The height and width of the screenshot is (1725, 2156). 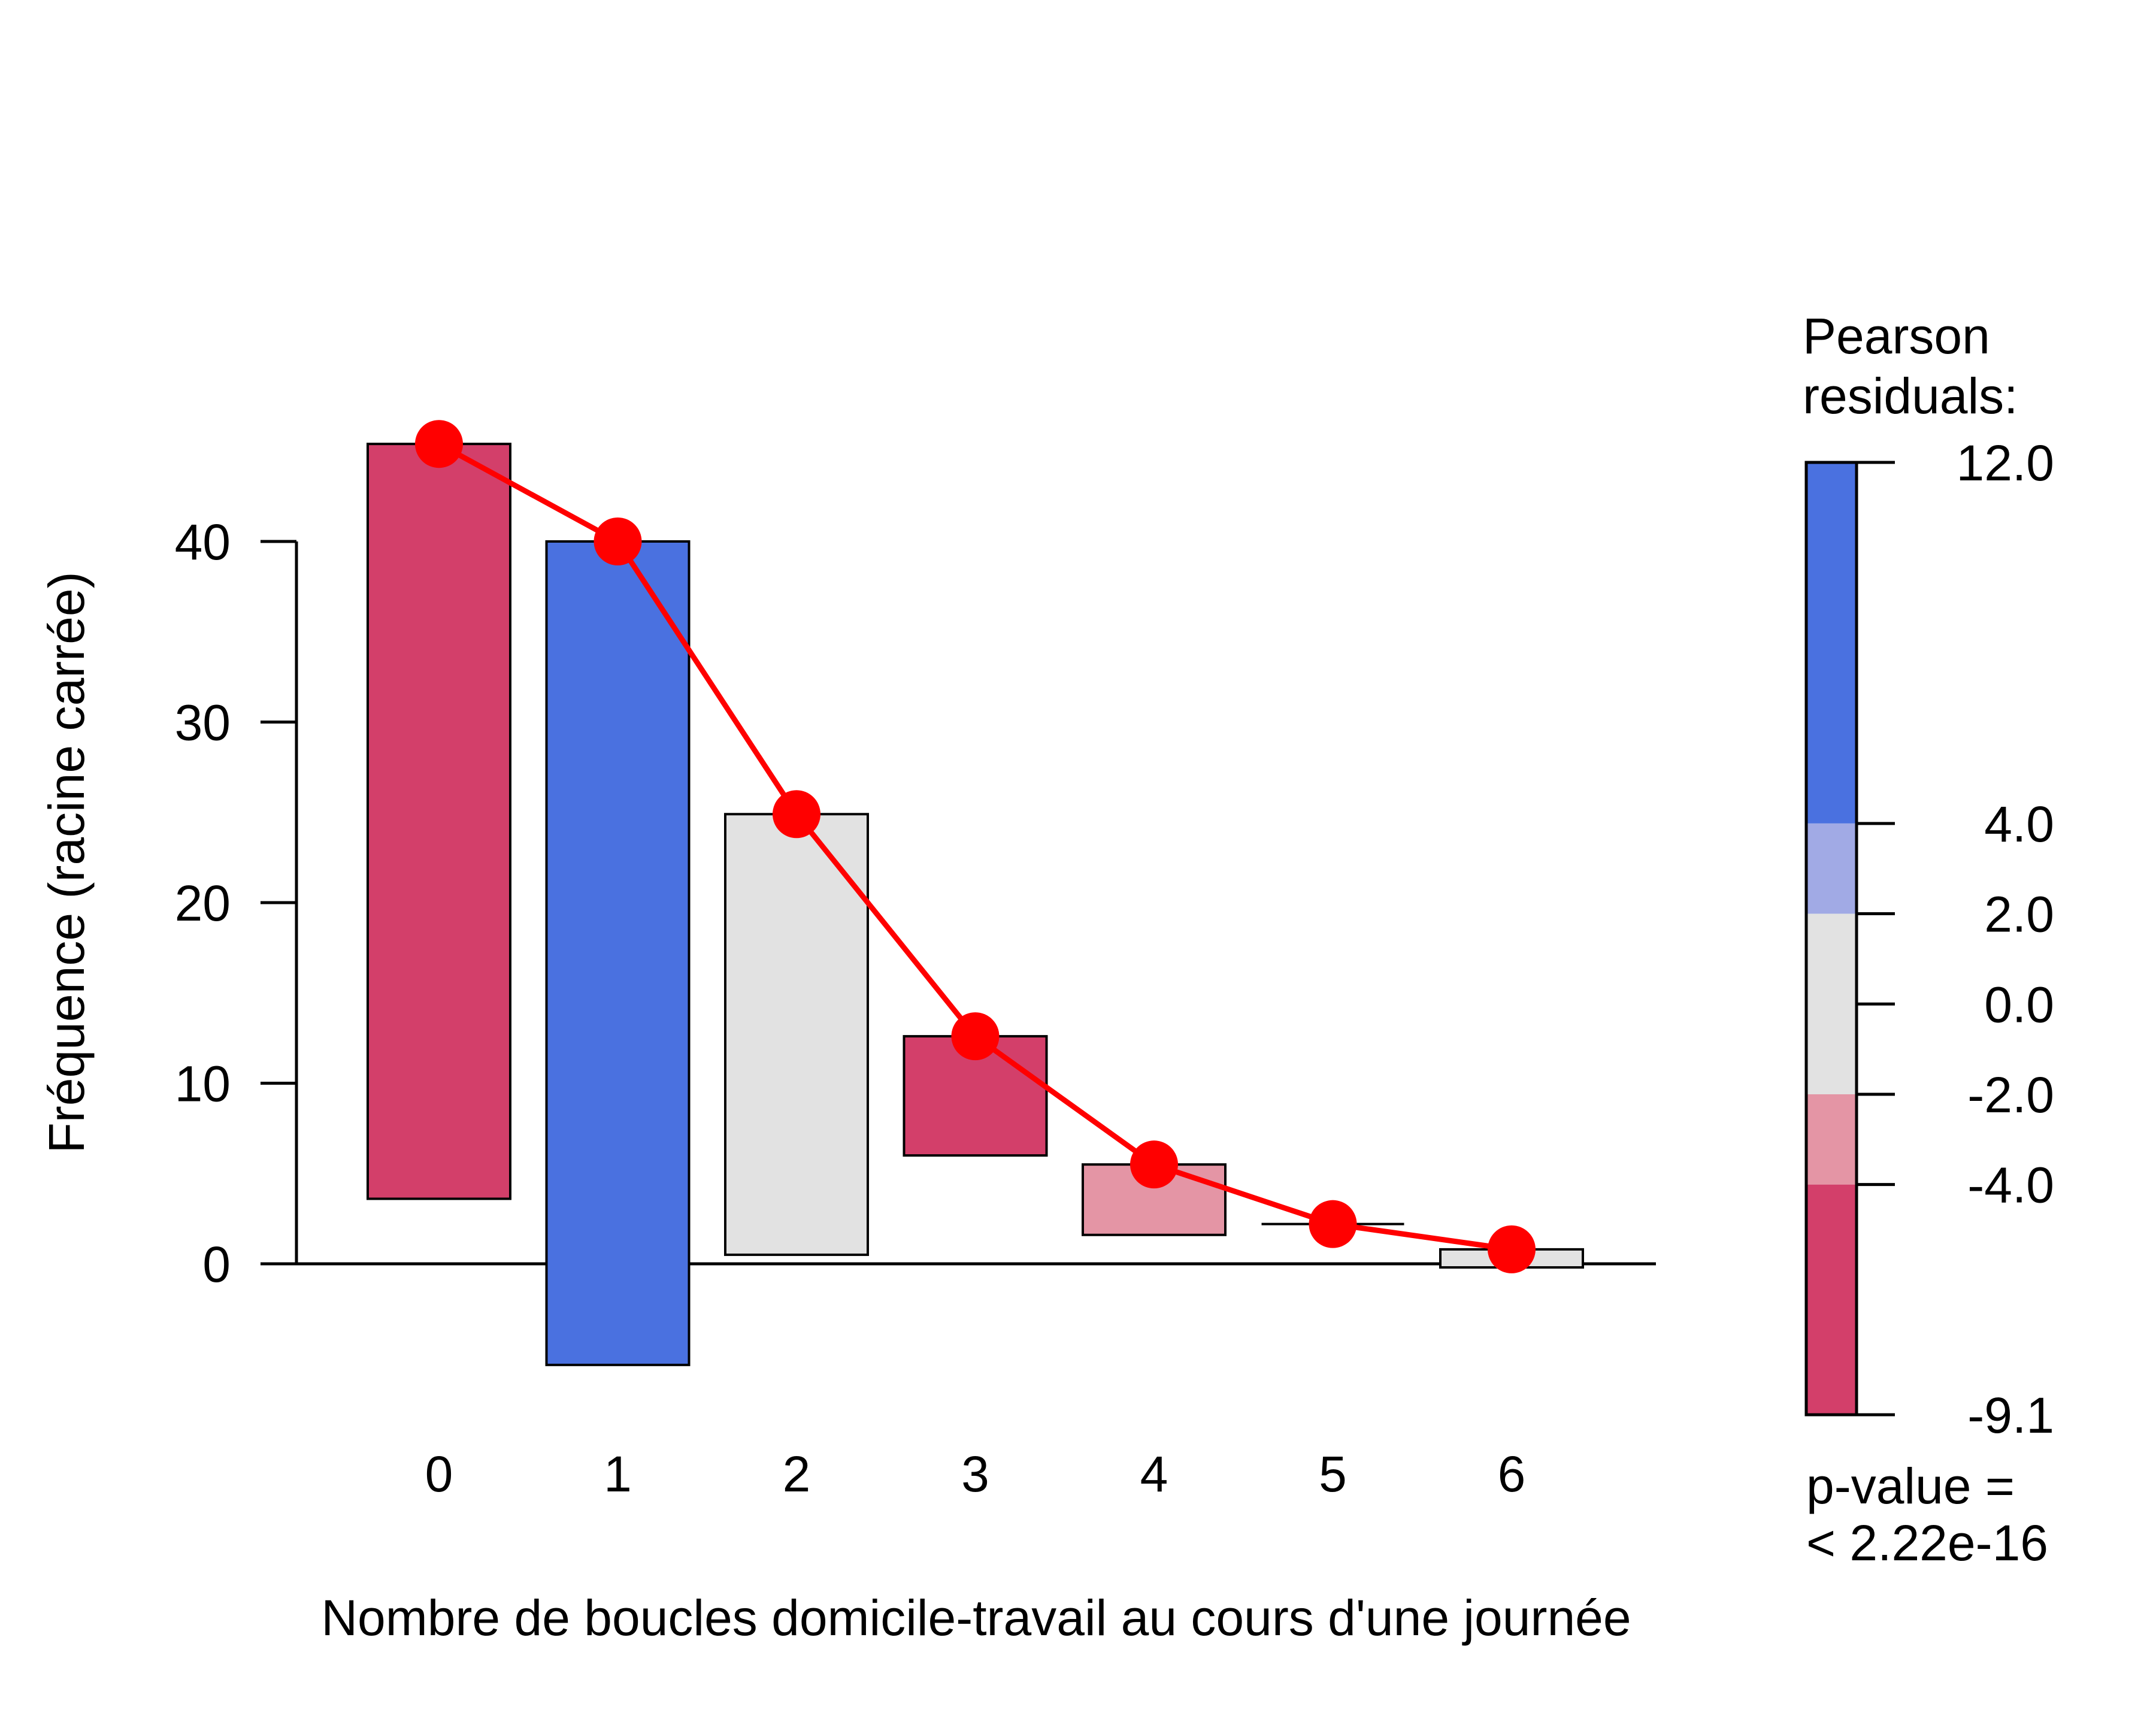 What do you see at coordinates (1897, 336) in the screenshot?
I see `legend-title-line1: Pearson` at bounding box center [1897, 336].